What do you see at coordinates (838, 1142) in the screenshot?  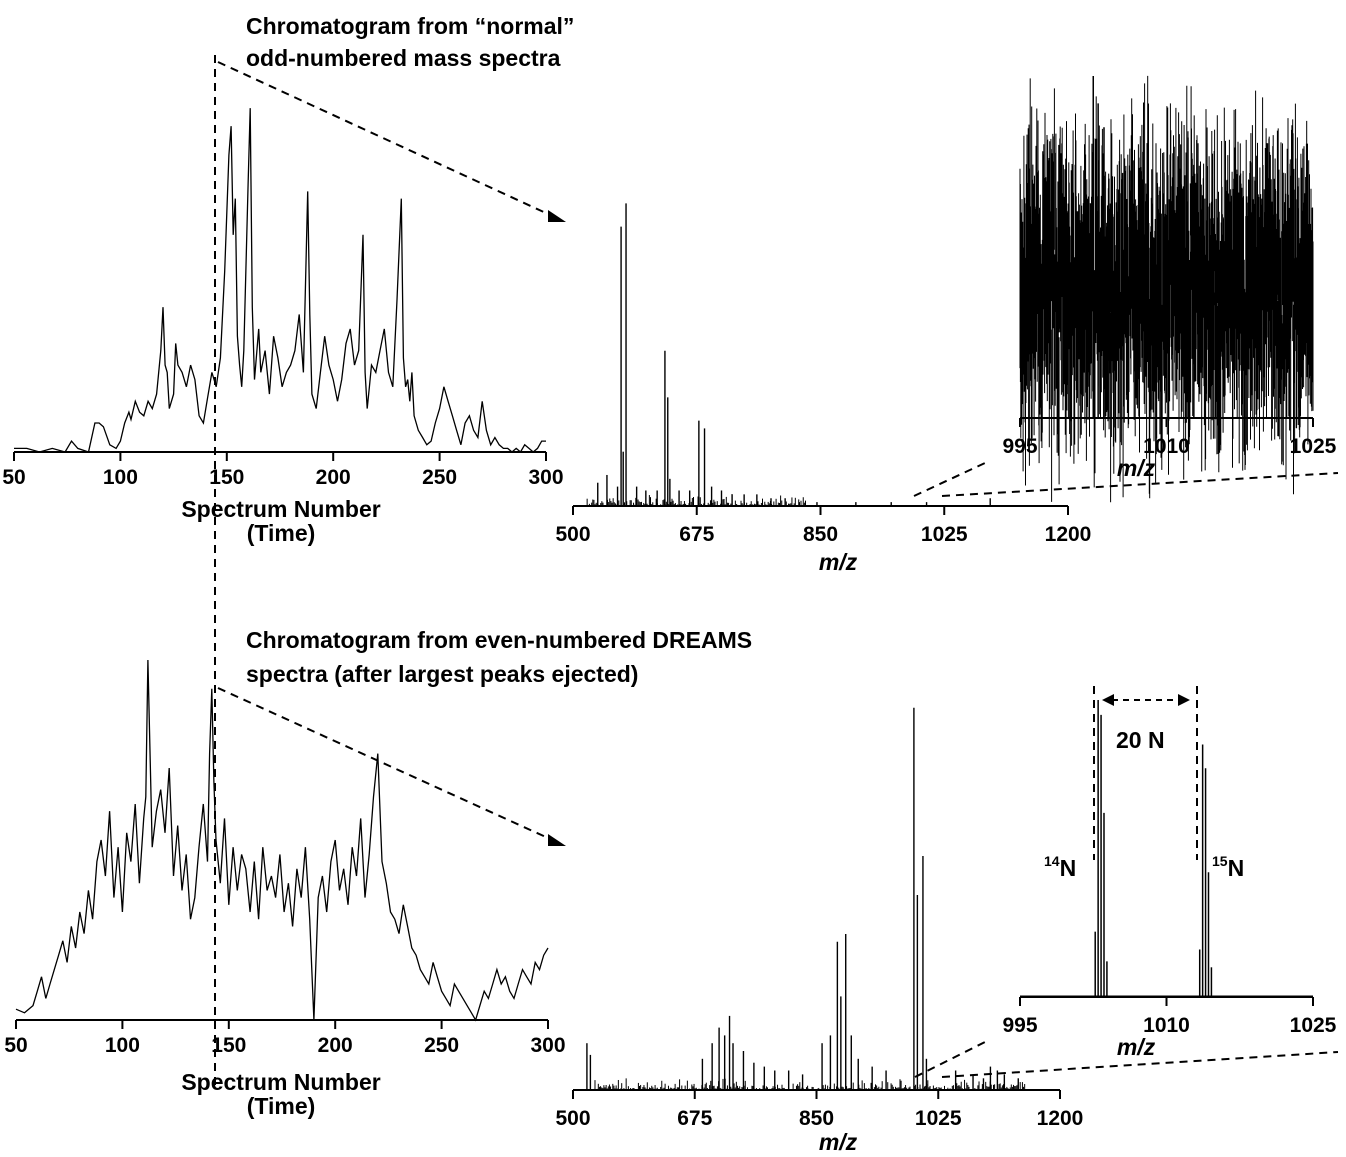 I see `spectrum-bottom-x-axis-title: m/z` at bounding box center [838, 1142].